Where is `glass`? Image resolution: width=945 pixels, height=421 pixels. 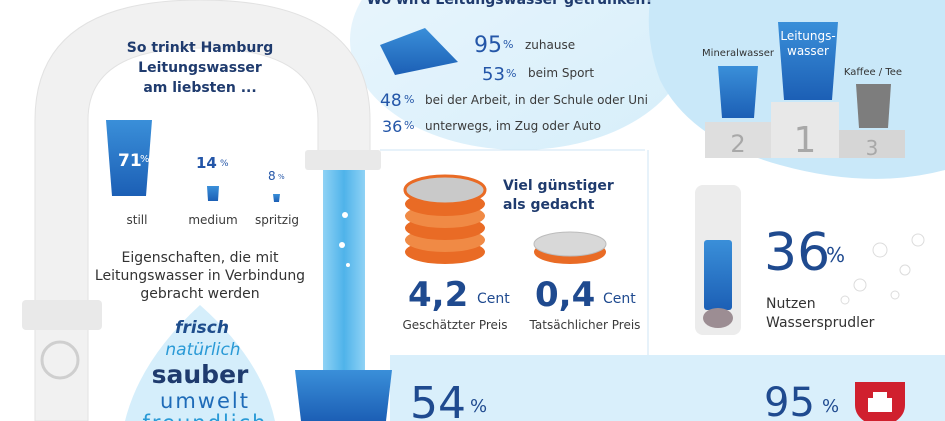
glass is located at coordinates (343, 395).